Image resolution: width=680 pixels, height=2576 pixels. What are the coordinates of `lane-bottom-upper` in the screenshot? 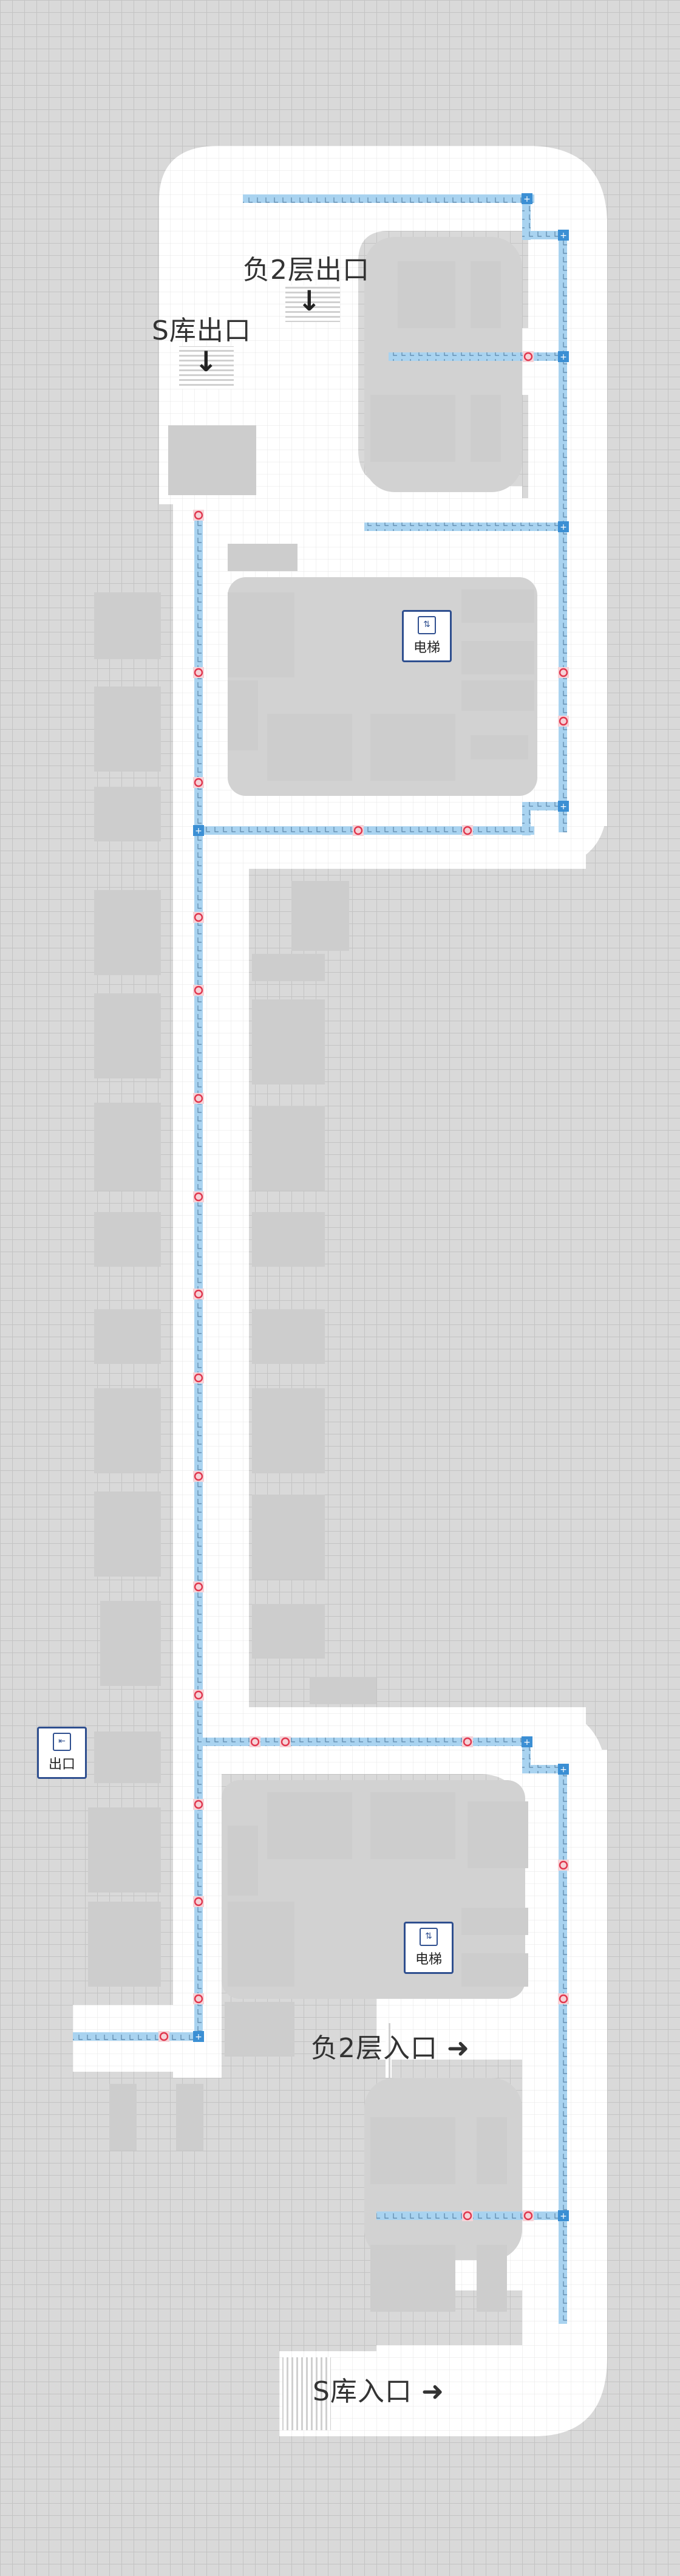 It's located at (364, 830).